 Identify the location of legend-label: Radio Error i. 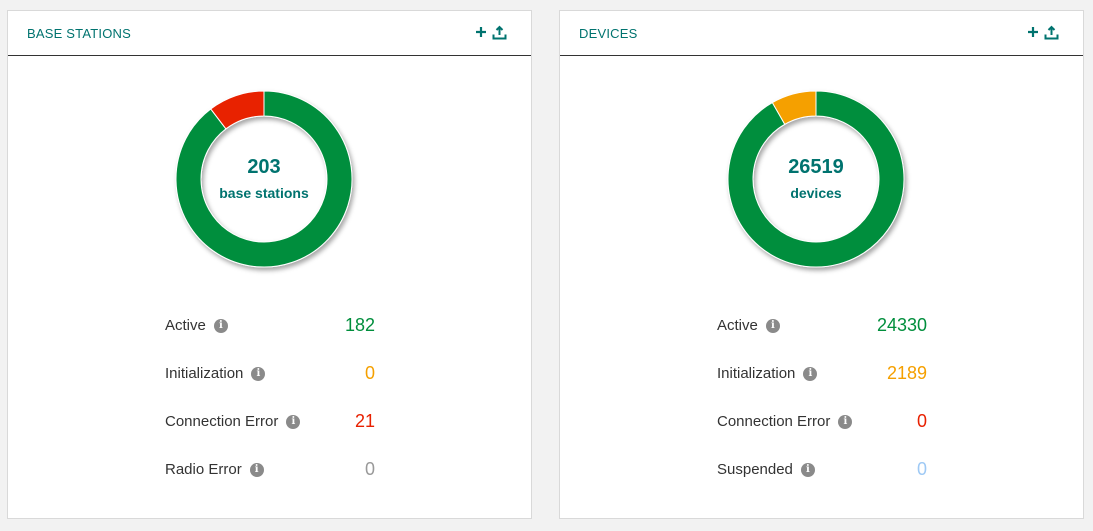
(214, 469).